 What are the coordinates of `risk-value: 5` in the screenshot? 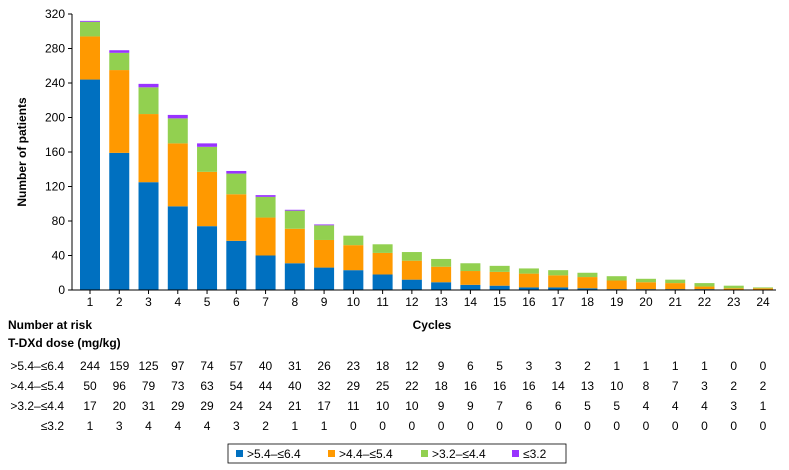 It's located at (616, 406).